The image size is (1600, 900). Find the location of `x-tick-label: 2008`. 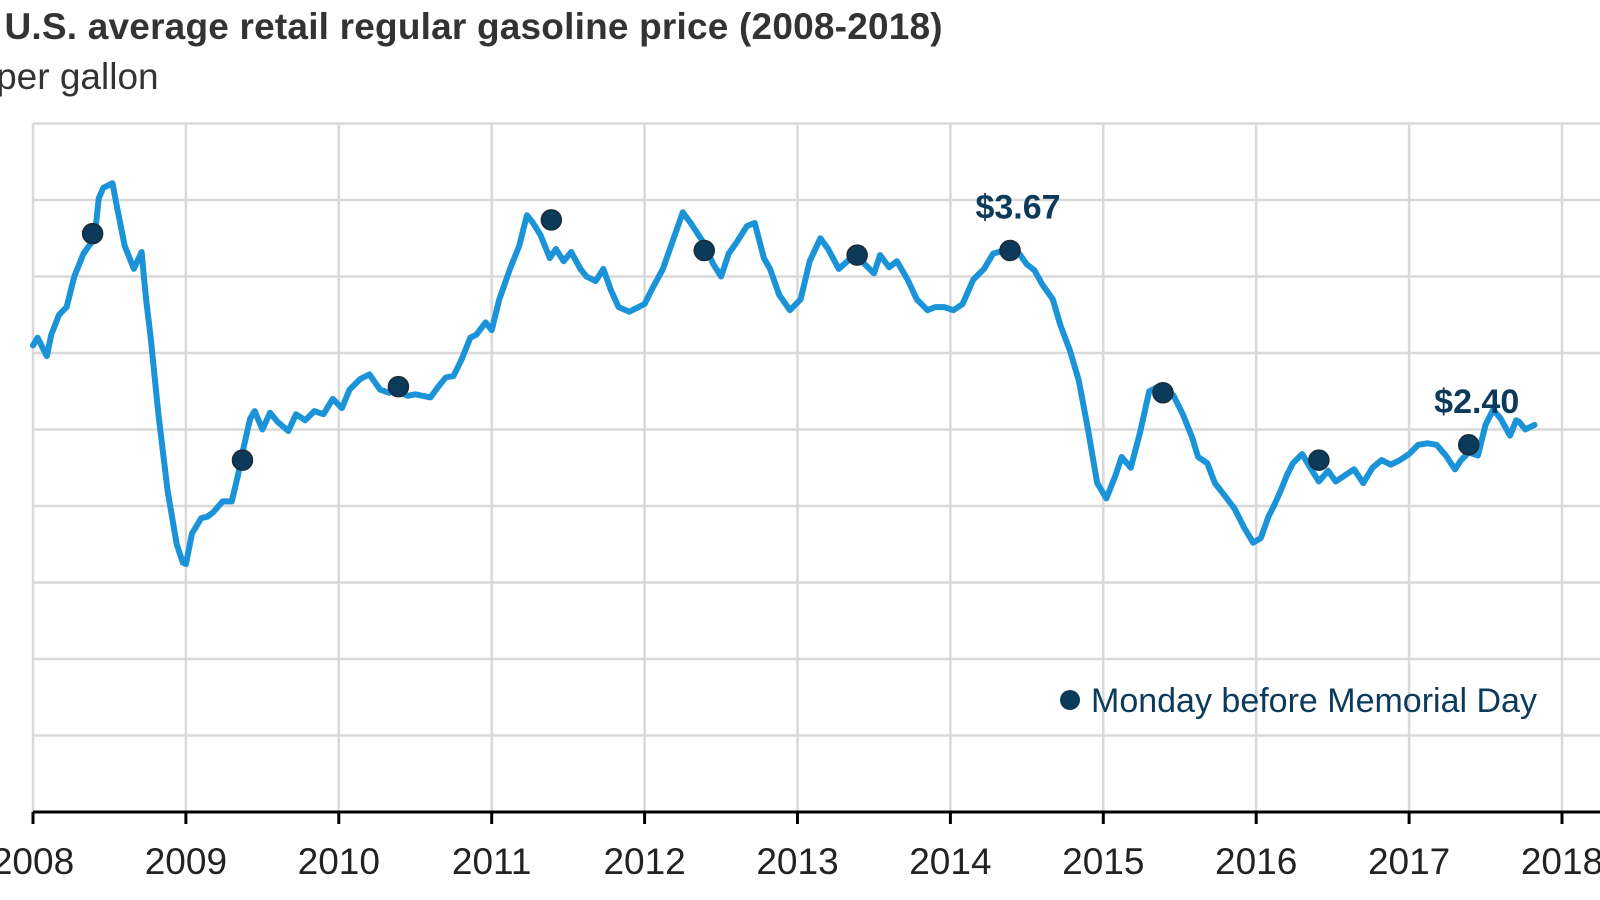

x-tick-label: 2008 is located at coordinates (37, 861).